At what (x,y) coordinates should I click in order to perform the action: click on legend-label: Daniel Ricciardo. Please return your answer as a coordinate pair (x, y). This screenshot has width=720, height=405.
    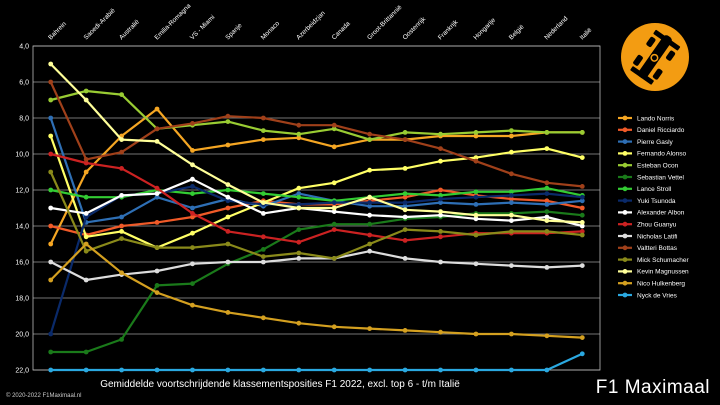
    Looking at the image, I should click on (661, 130).